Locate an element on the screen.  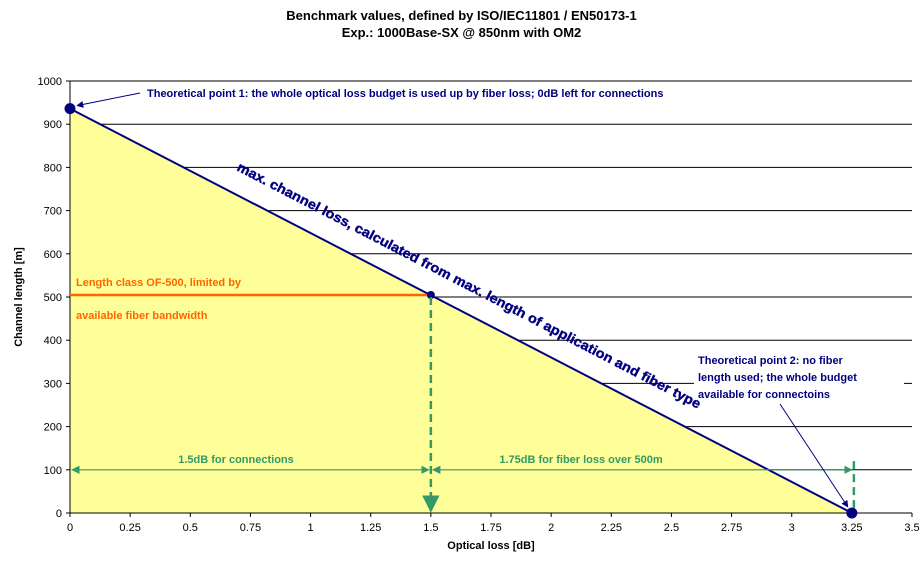
x-axis-title: Optical loss [dB] is located at coordinates (491, 546).